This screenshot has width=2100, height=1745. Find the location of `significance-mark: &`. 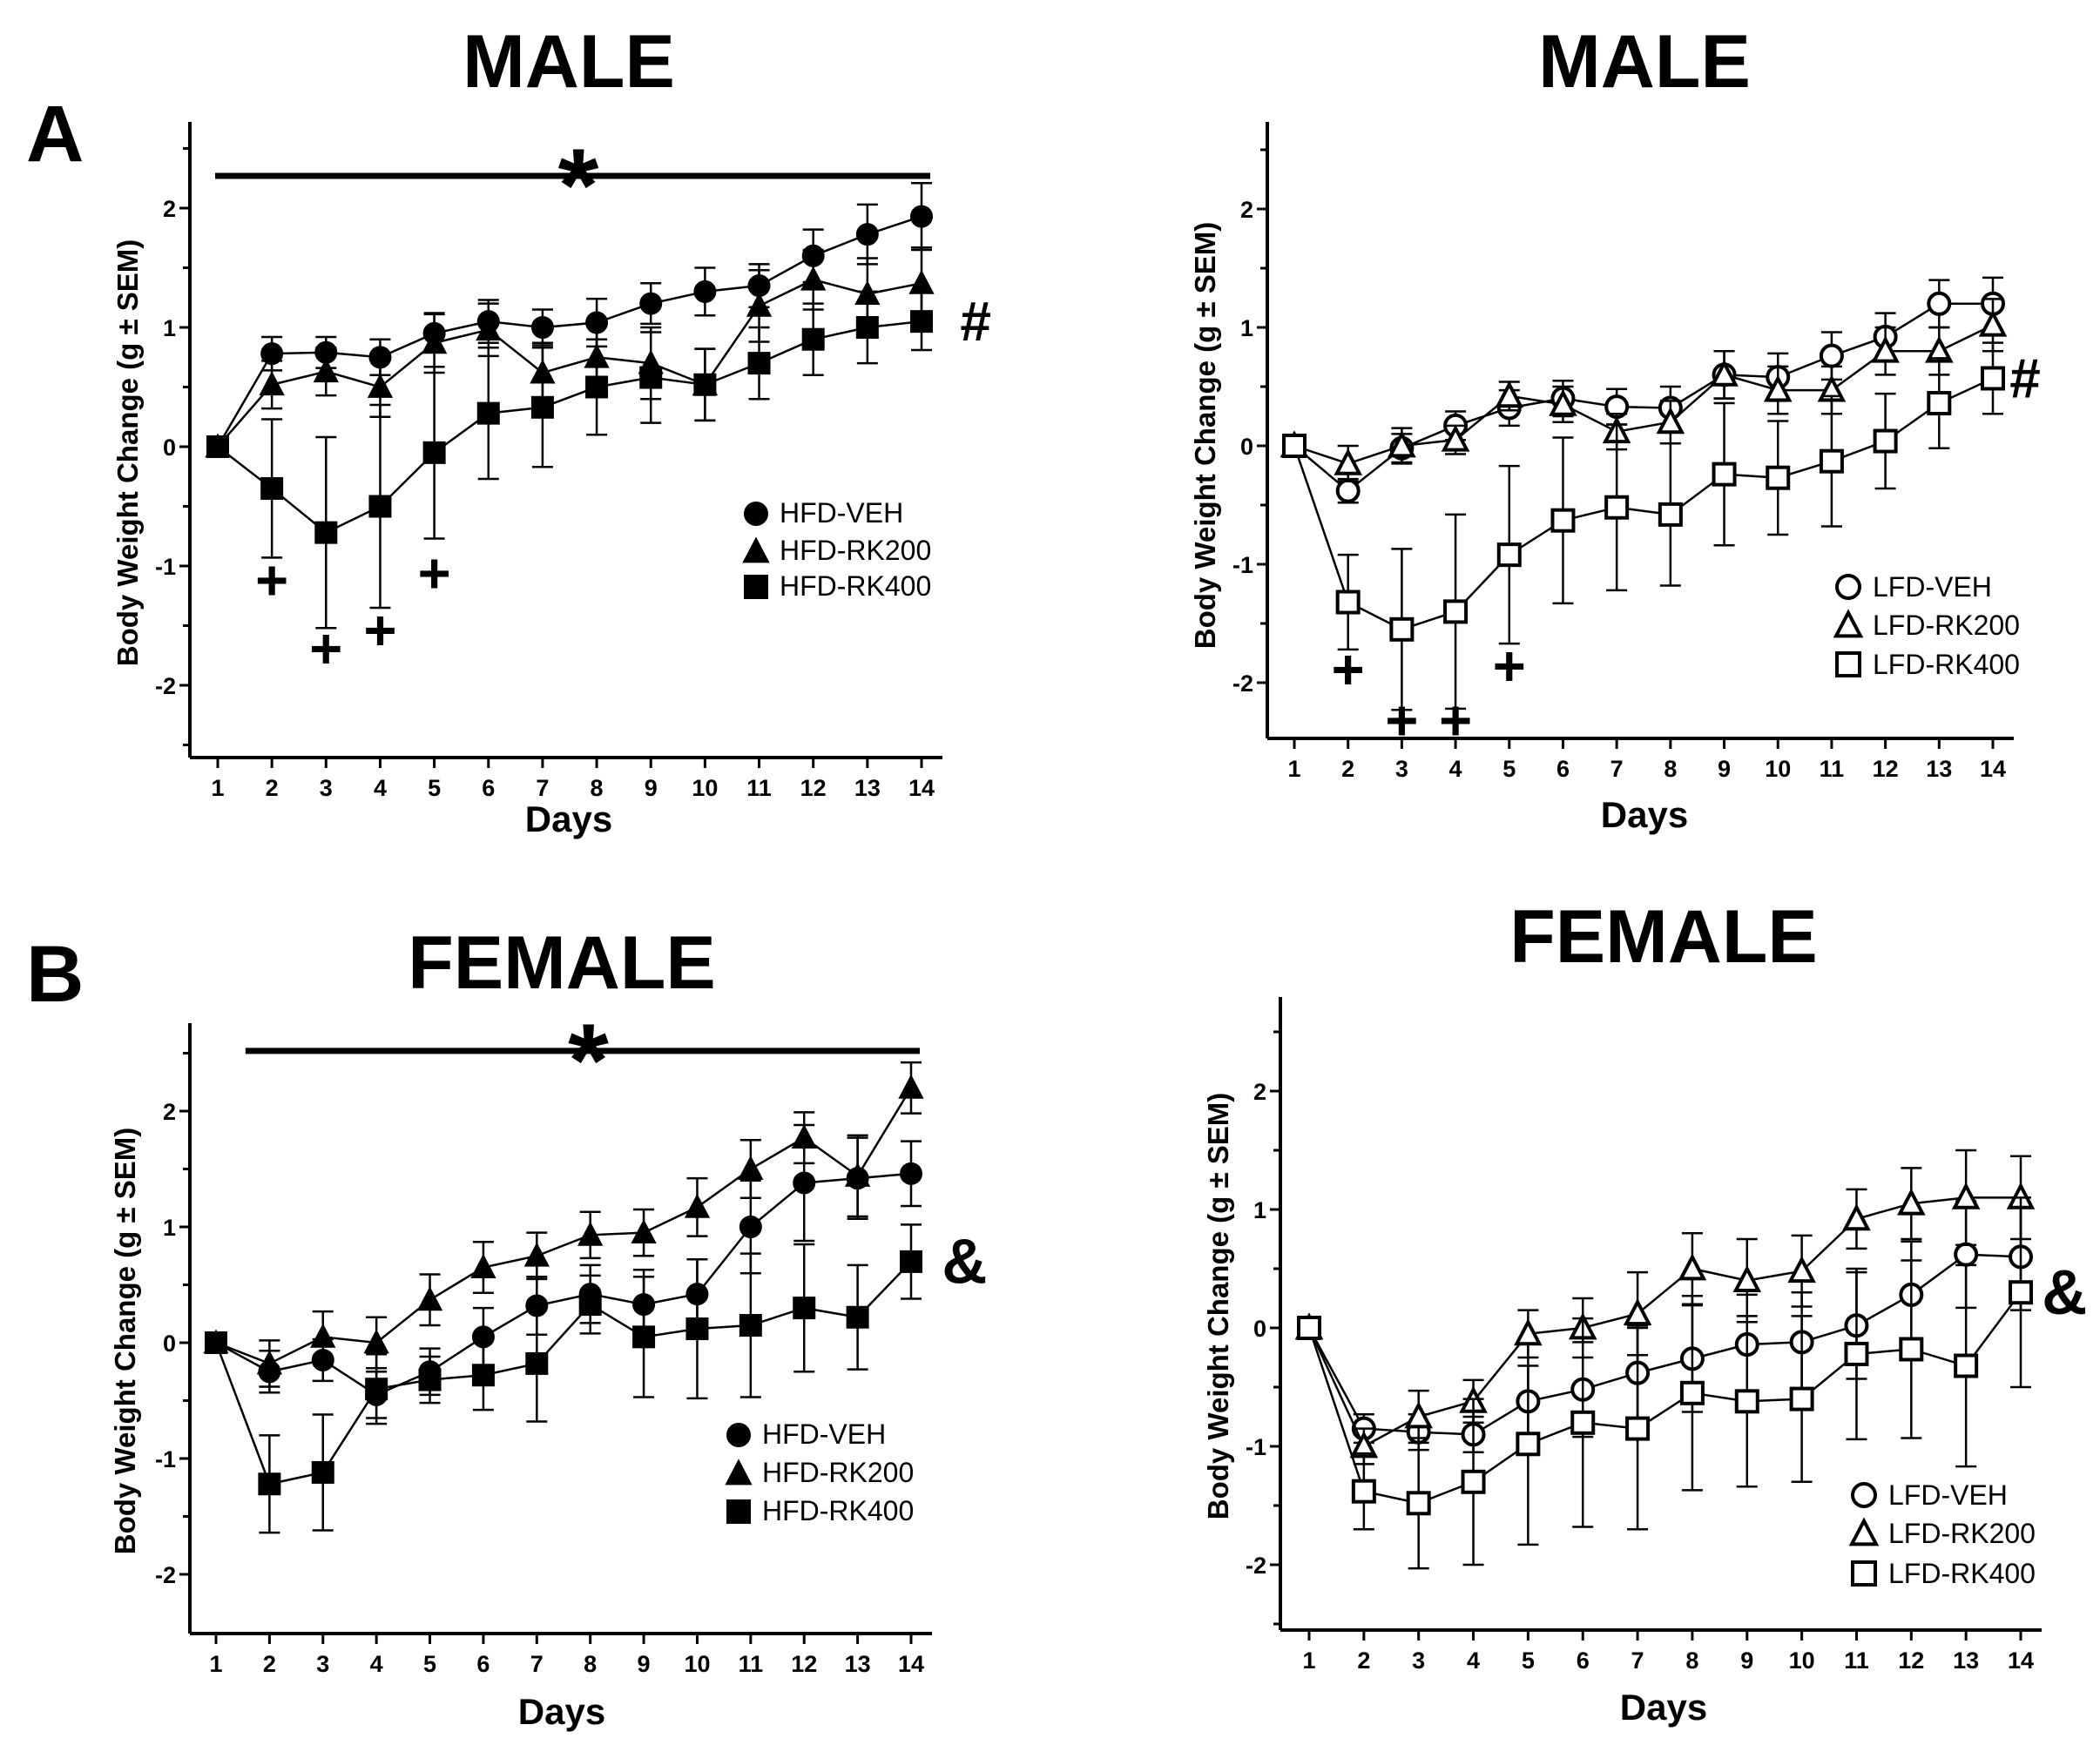

significance-mark: & is located at coordinates (2064, 1293).